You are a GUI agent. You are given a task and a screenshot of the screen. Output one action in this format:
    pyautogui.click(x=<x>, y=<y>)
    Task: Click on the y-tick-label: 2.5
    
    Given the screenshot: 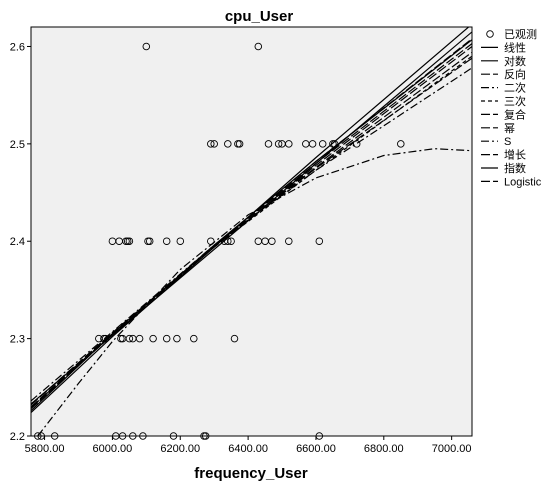 What is the action you would take?
    pyautogui.click(x=17, y=145)
    